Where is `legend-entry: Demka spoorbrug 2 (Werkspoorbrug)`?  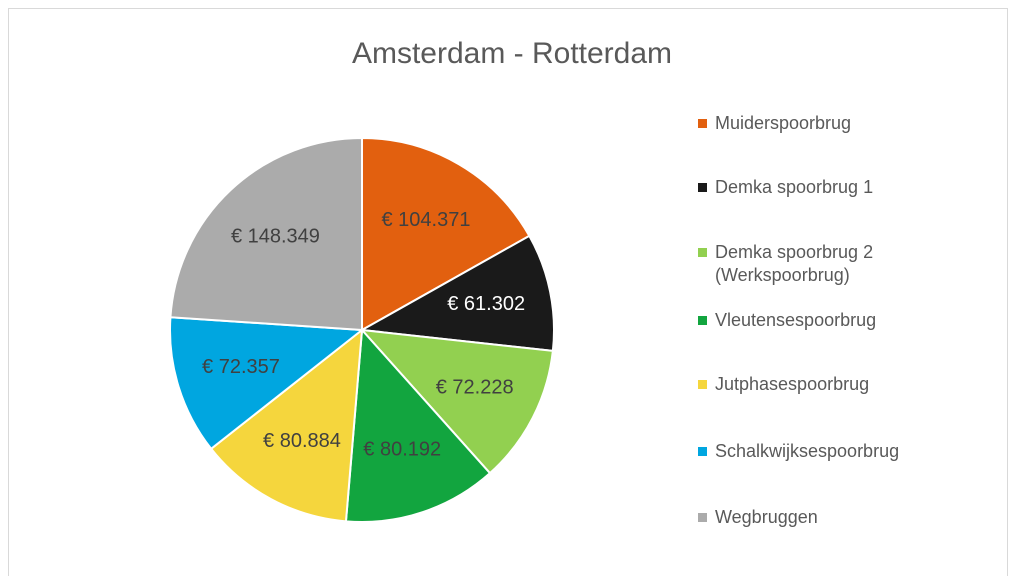 legend-entry: Demka spoorbrug 2 (Werkspoorbrug) is located at coordinates (799, 264).